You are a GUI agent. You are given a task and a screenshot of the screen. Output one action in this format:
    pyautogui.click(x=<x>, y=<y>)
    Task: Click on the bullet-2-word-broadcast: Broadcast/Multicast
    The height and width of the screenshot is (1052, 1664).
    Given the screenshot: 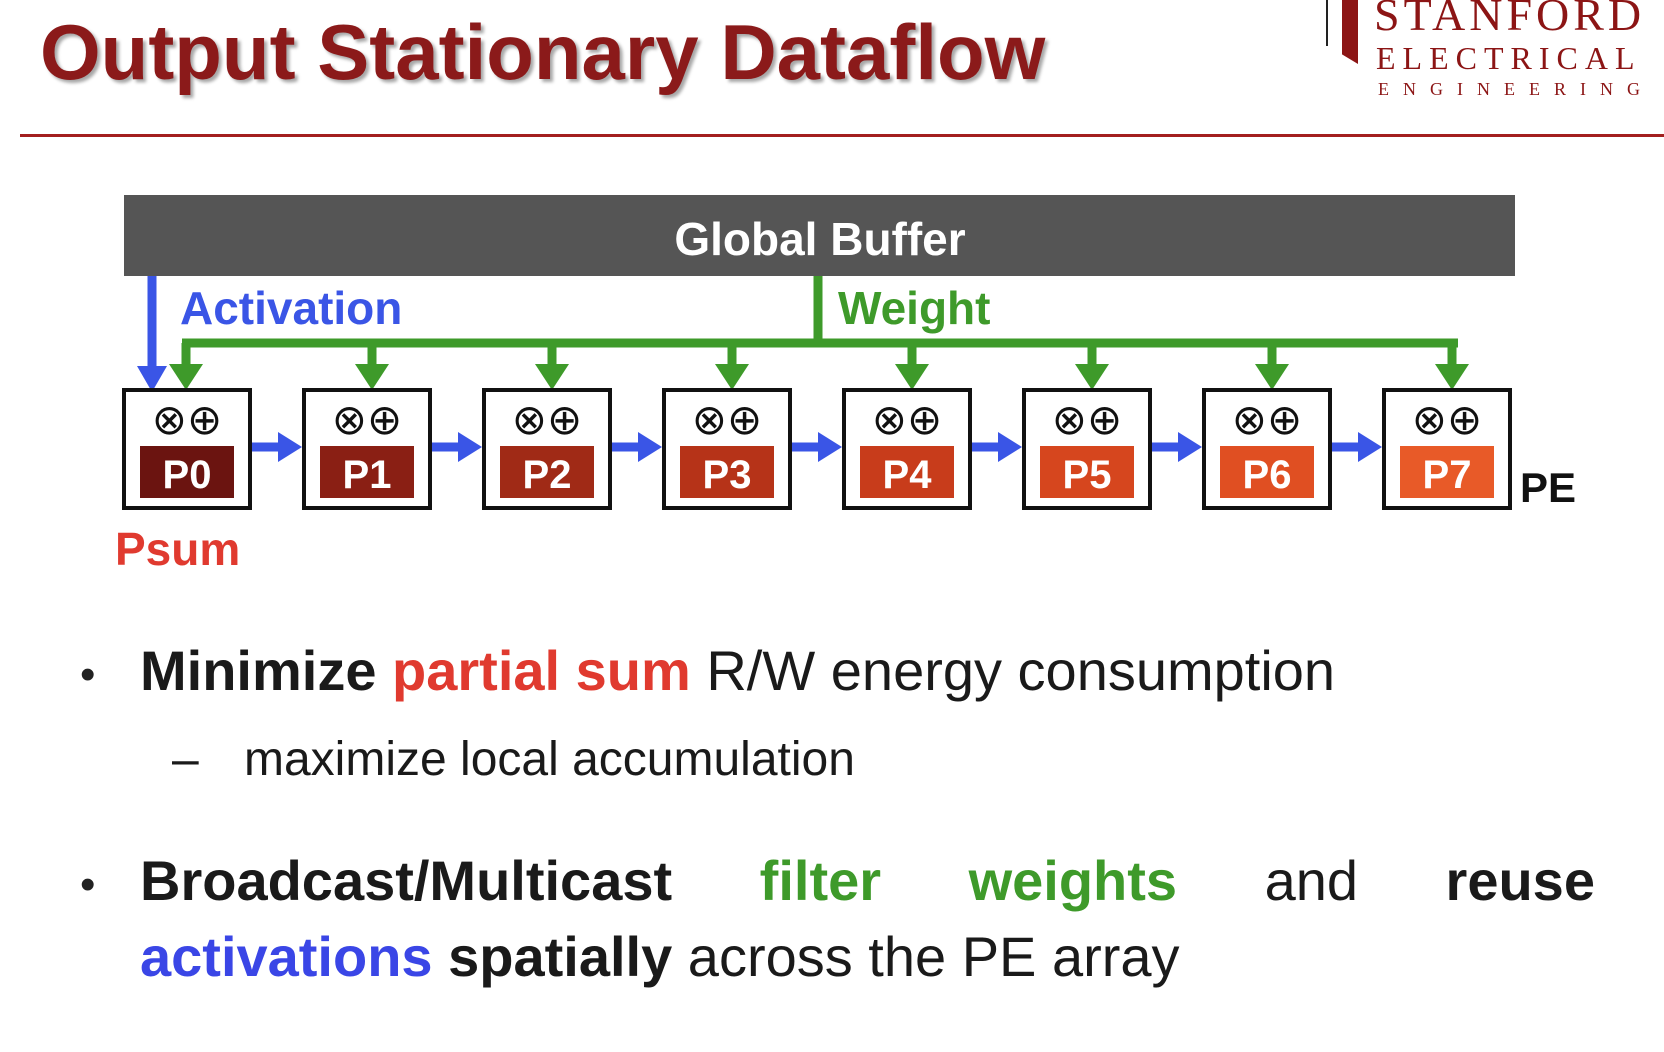 What is the action you would take?
    pyautogui.click(x=406, y=880)
    